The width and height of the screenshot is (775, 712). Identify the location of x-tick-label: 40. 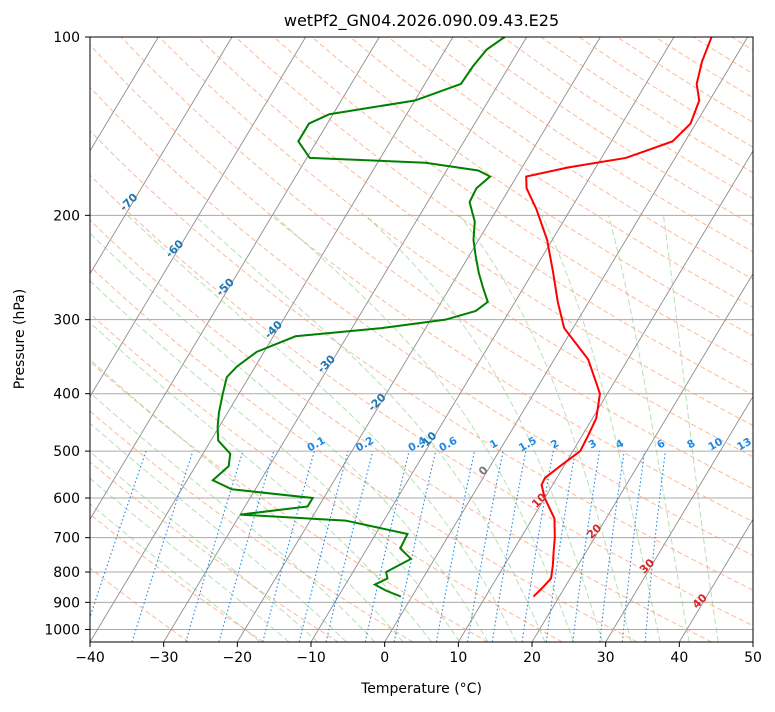
(679, 658).